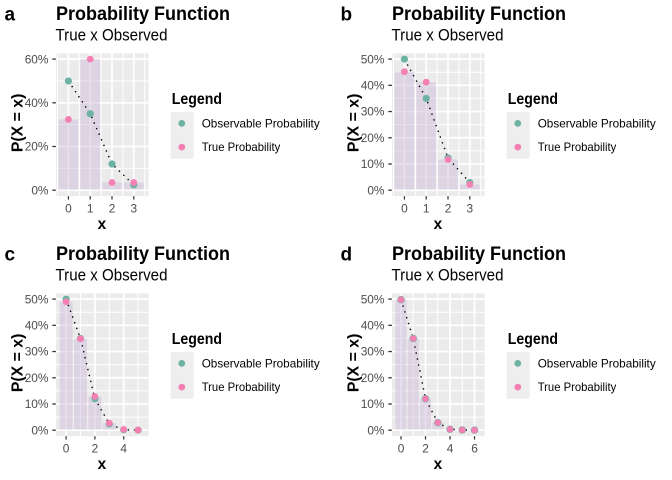 The width and height of the screenshot is (672, 480). What do you see at coordinates (10, 15) in the screenshot?
I see `svg-text: a` at bounding box center [10, 15].